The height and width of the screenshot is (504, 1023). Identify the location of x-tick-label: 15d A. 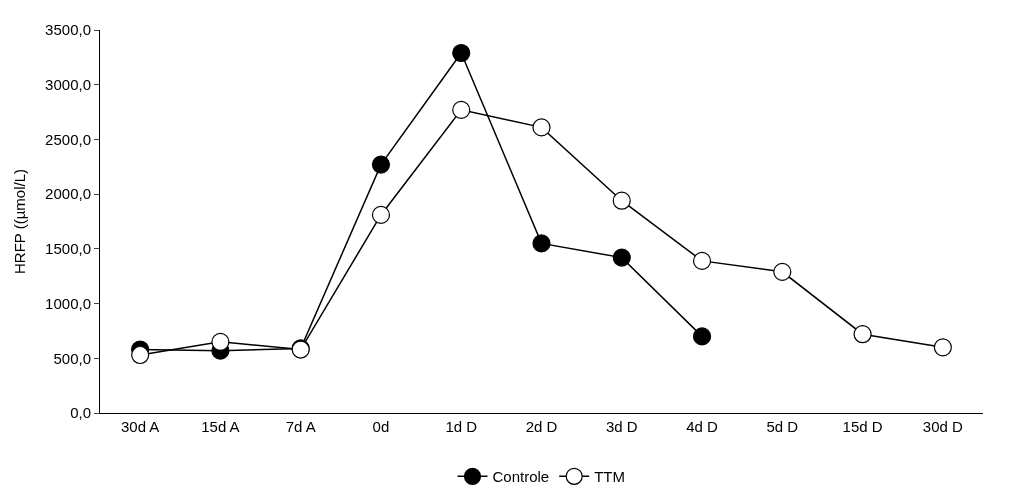
(220, 426).